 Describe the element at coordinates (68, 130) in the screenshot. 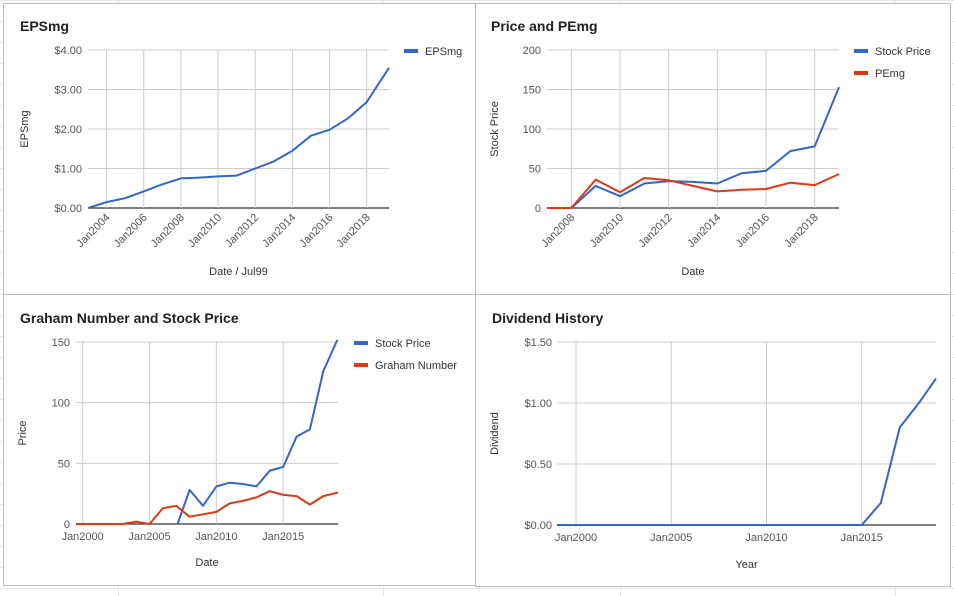

I see `y-tick-label: $2.00` at that location.